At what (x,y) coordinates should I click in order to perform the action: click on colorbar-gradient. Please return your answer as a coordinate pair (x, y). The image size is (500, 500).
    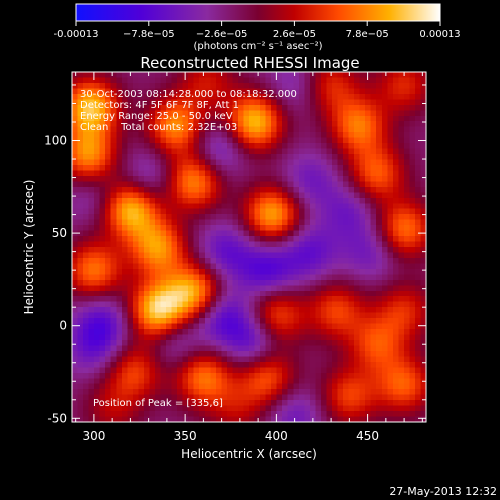
    Looking at the image, I should click on (258, 12).